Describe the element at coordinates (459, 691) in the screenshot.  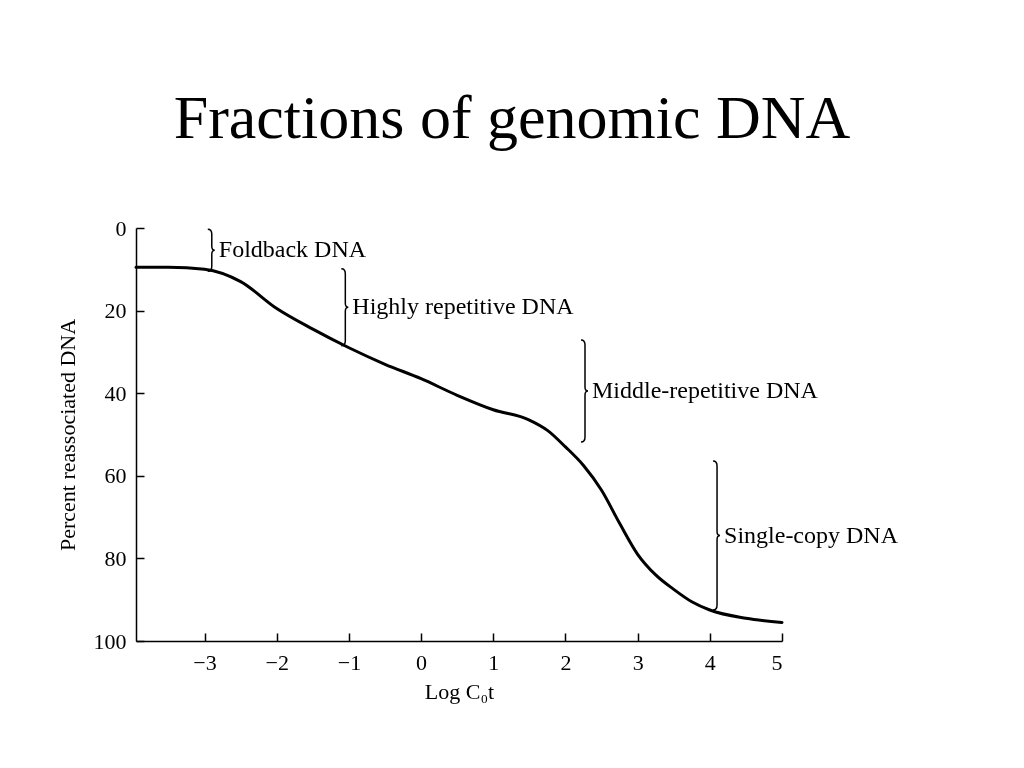
I see `x-axis-title: Log C₀t` at that location.